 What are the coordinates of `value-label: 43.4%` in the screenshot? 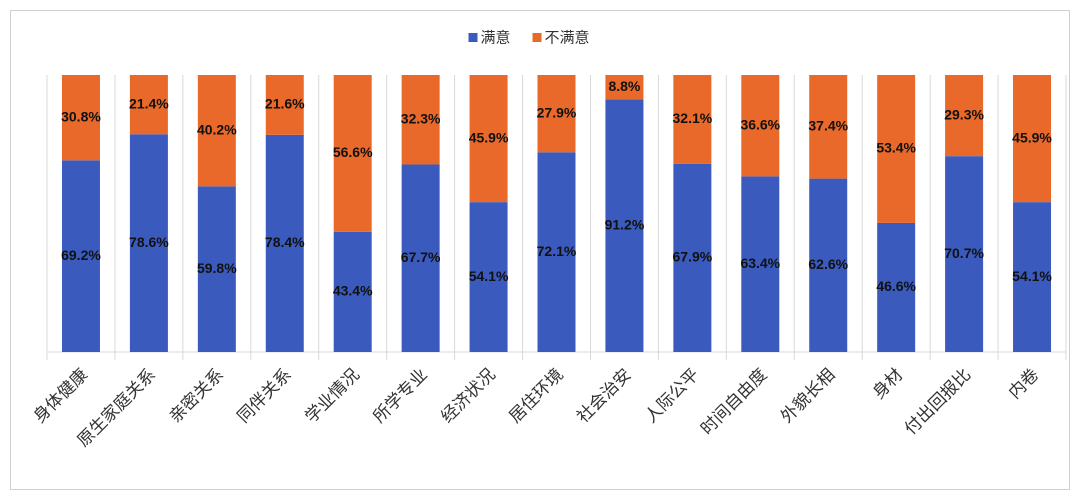 It's located at (353, 291).